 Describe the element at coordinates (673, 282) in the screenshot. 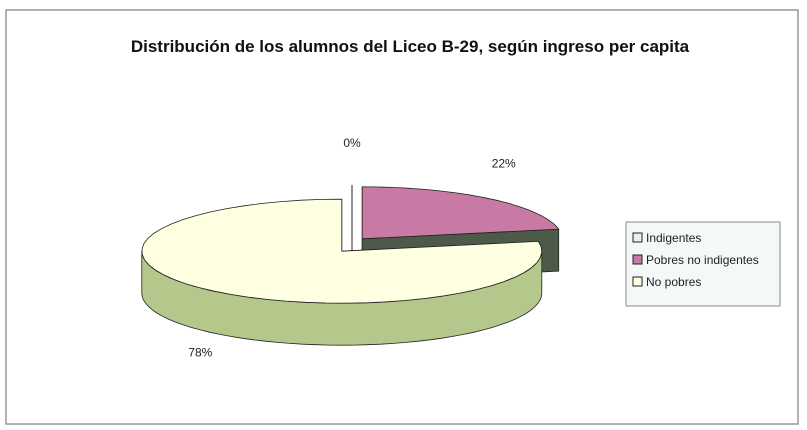

I see `legend-label: No pobres` at that location.